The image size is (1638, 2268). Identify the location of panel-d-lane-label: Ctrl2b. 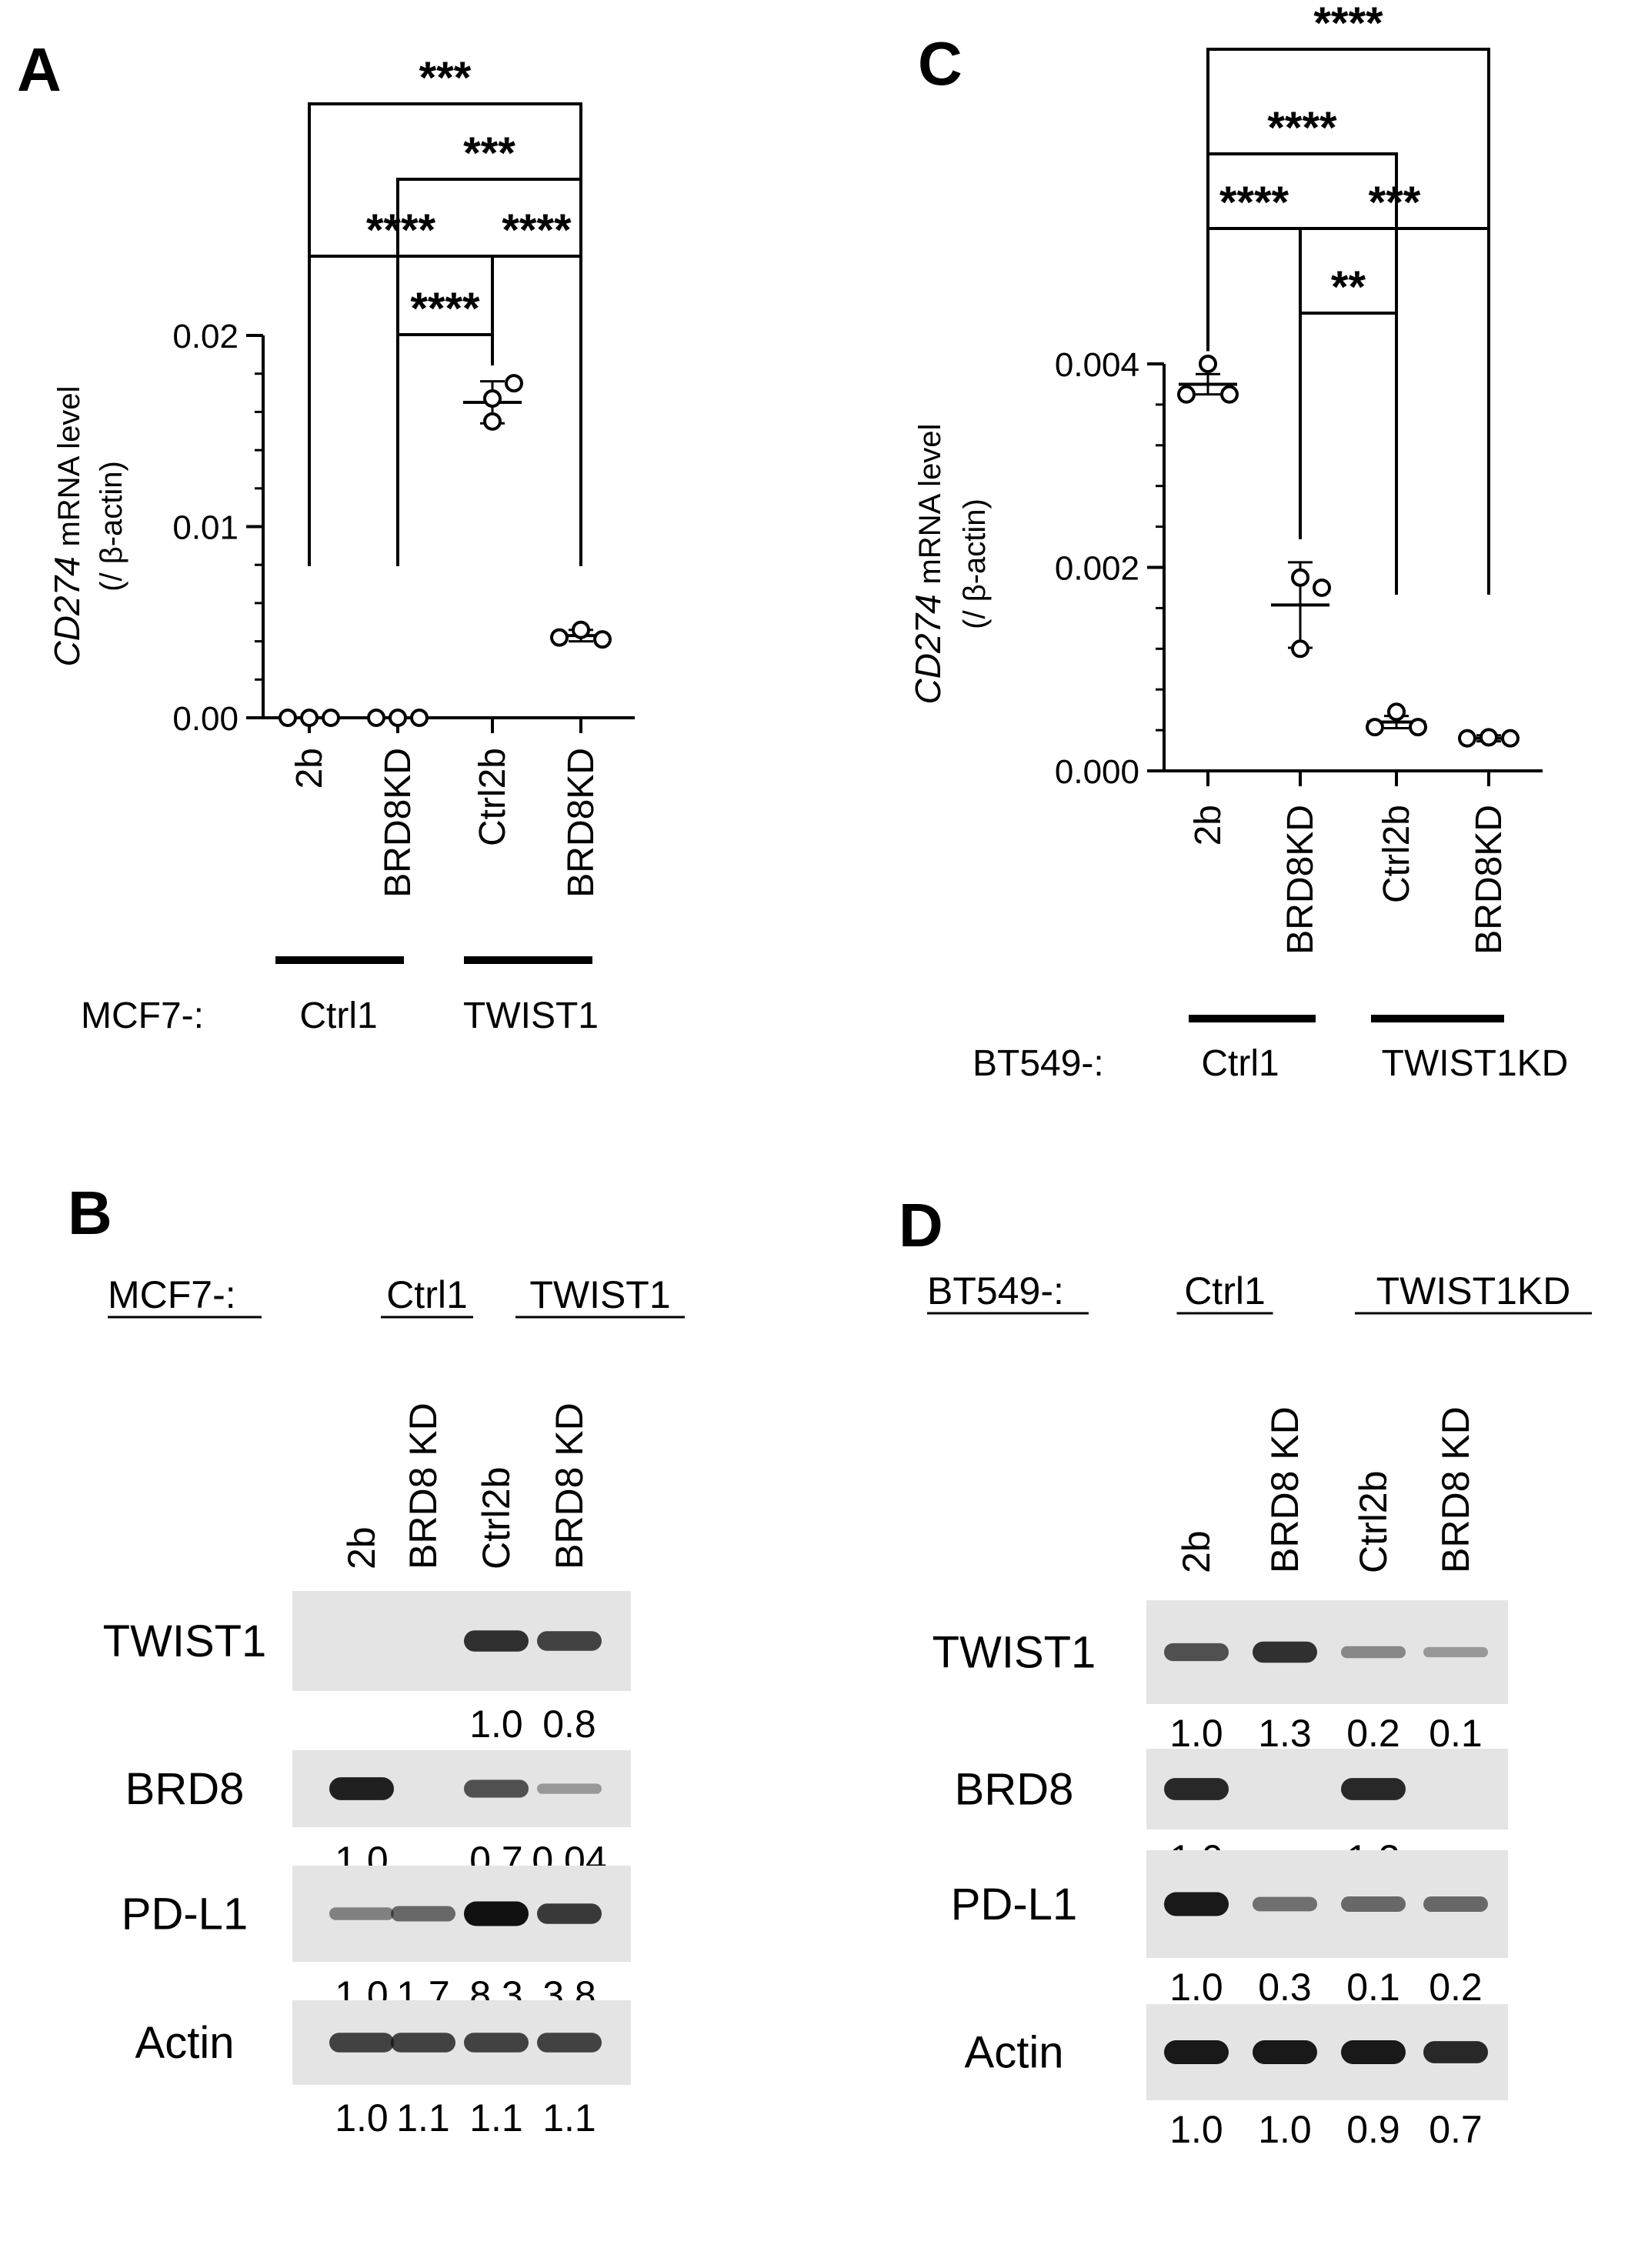
(1373, 1522).